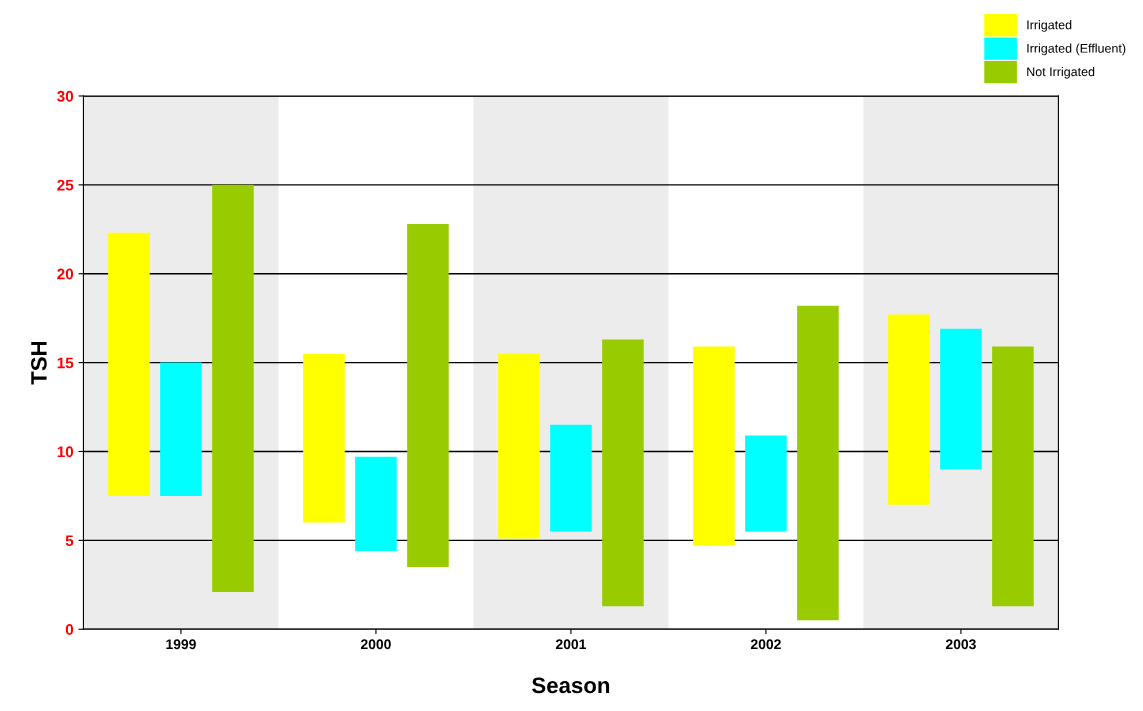 The image size is (1143, 711). Describe the element at coordinates (69, 629) in the screenshot. I see `y-tick-label: 0` at that location.